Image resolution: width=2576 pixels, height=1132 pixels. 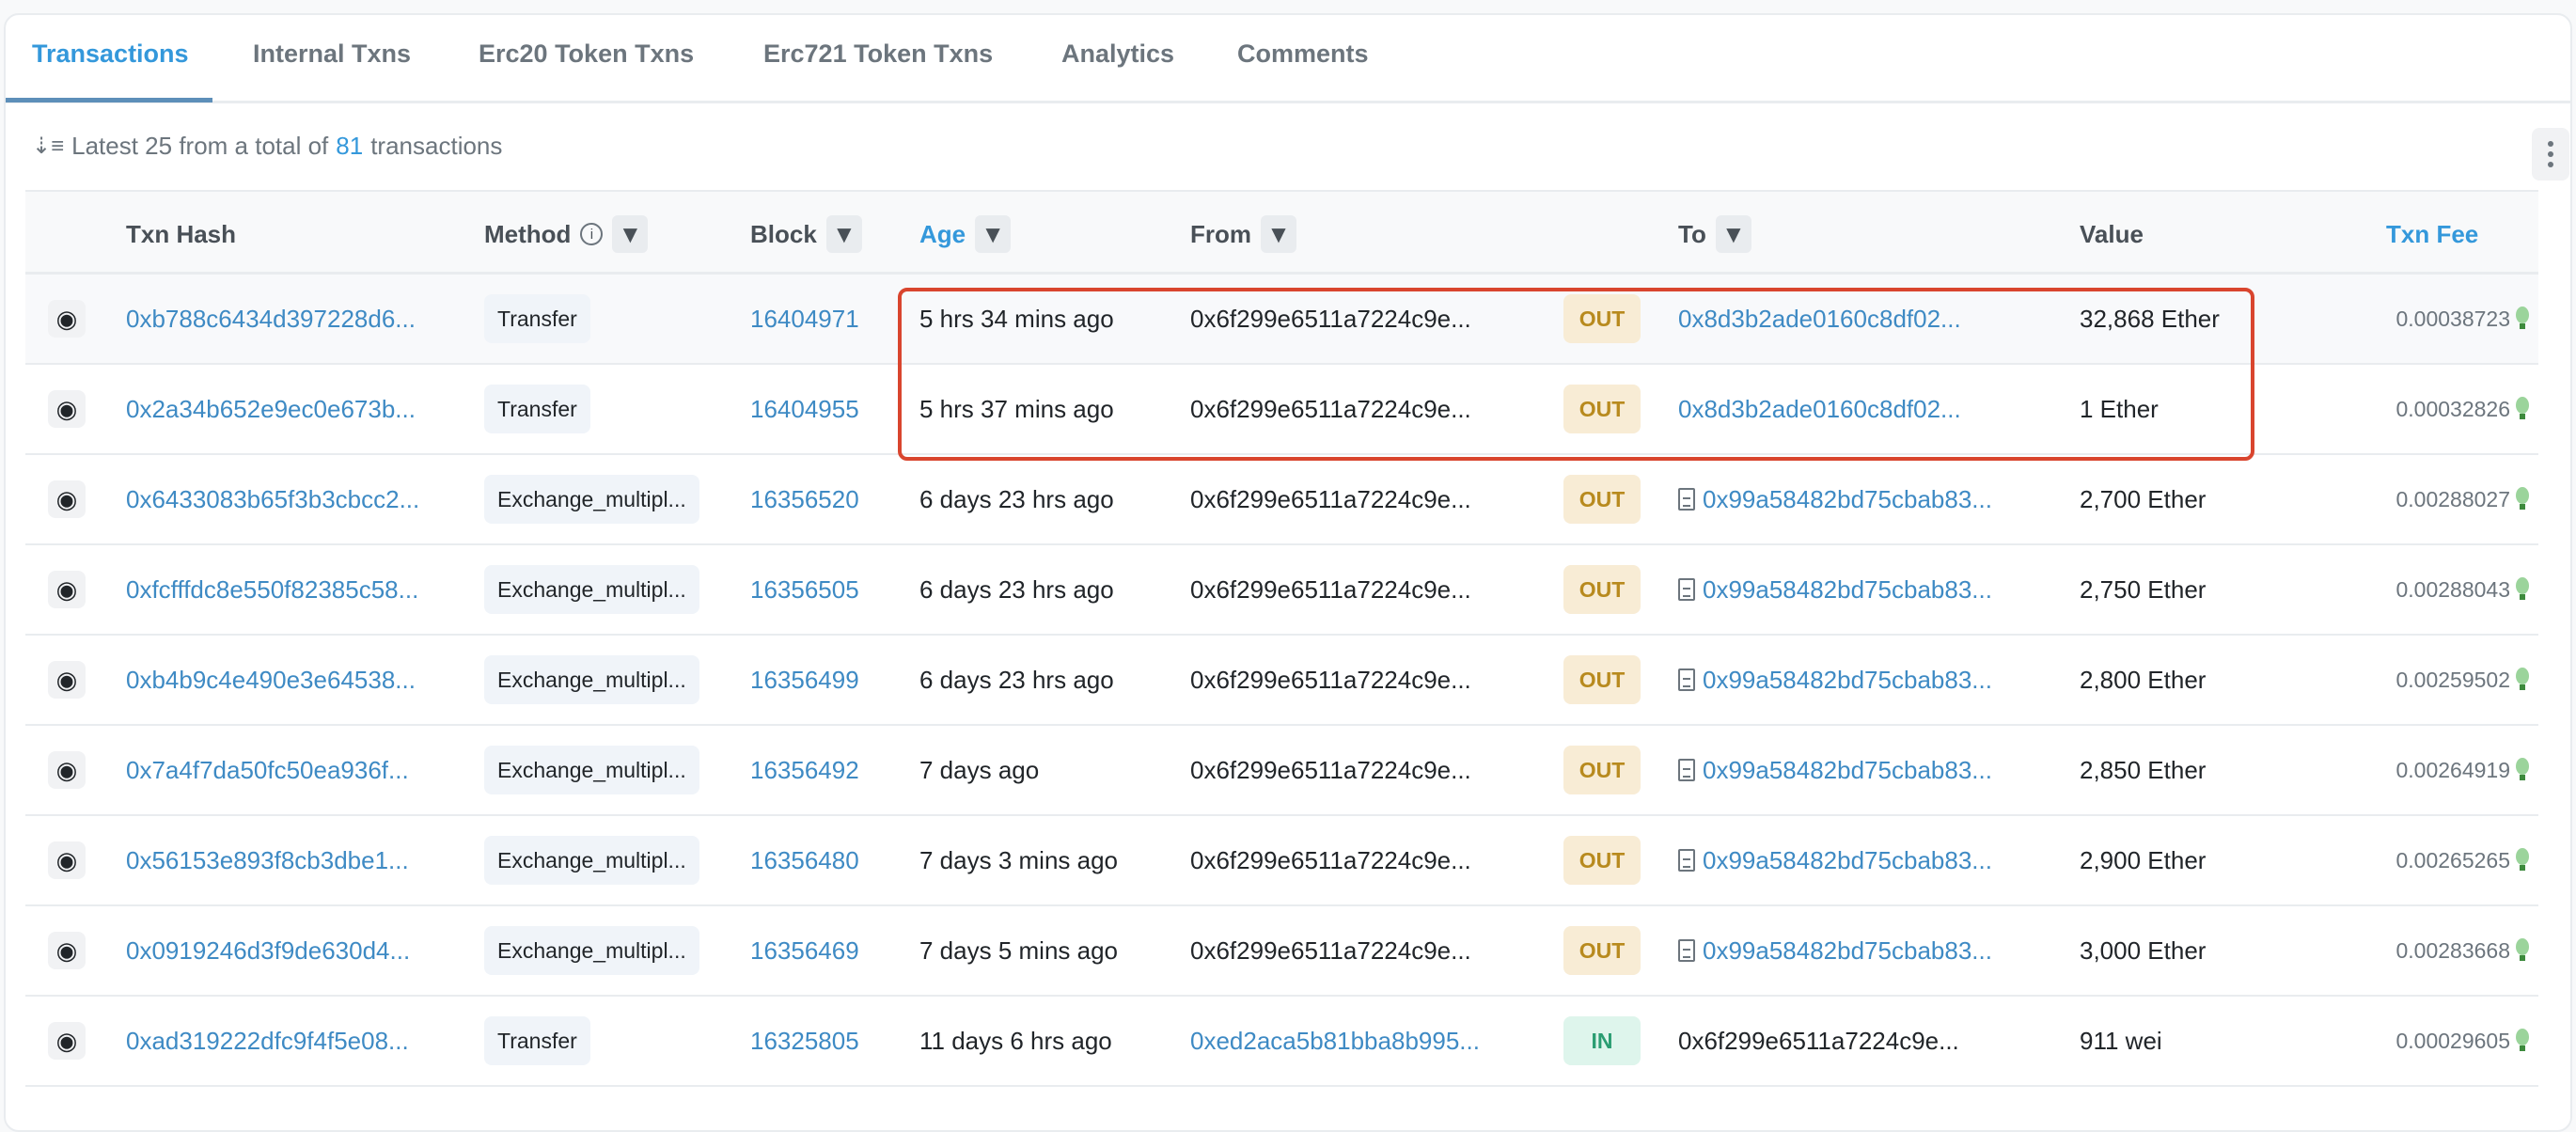 What do you see at coordinates (805, 408) in the screenshot?
I see `block-link: 16404955` at bounding box center [805, 408].